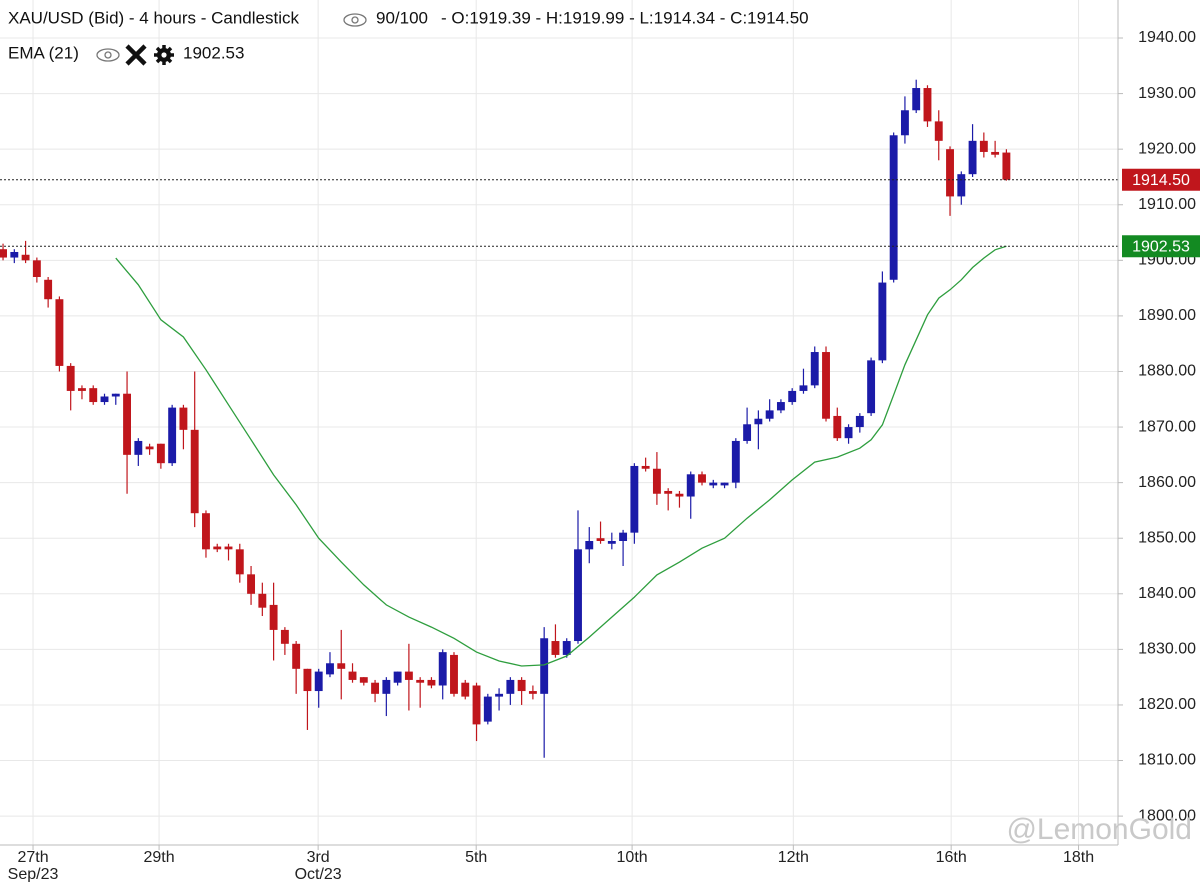  I want to click on x-tick-label: 10th, so click(632, 857).